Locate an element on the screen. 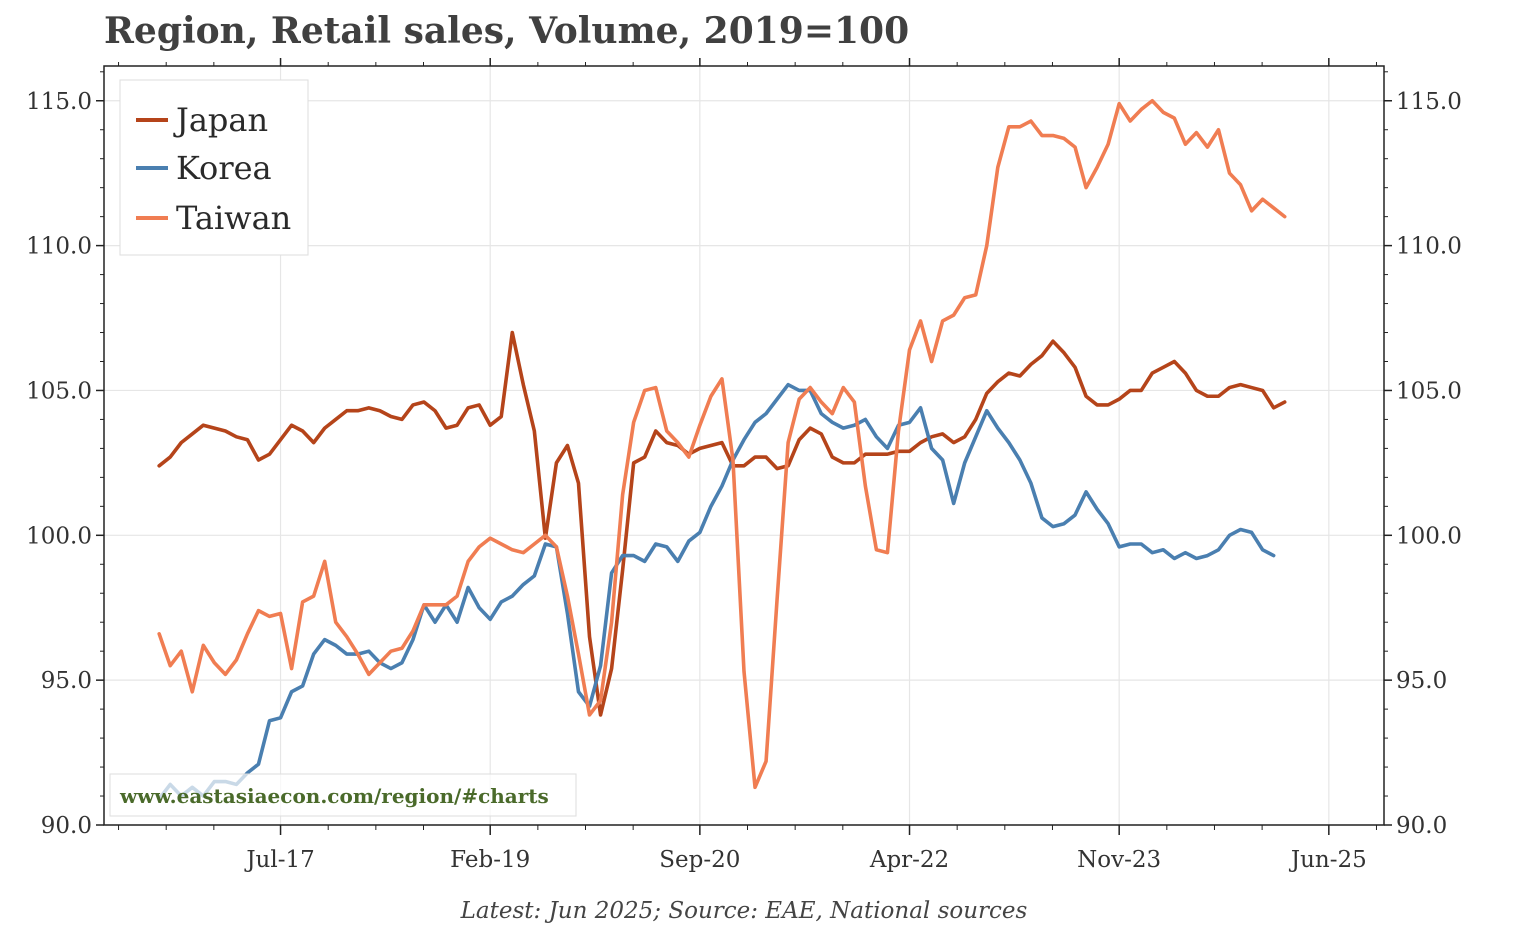 The image size is (1534, 930). x-tick-label: Apr-22 is located at coordinates (909, 860).